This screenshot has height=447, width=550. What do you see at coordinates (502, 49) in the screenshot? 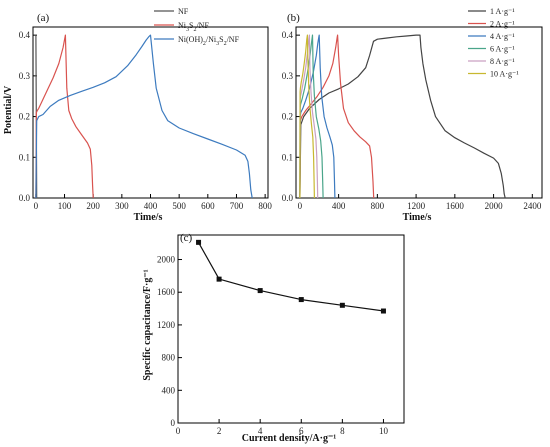
I see `panel-b-legend-entry: 6 A·g⁻¹` at bounding box center [502, 49].